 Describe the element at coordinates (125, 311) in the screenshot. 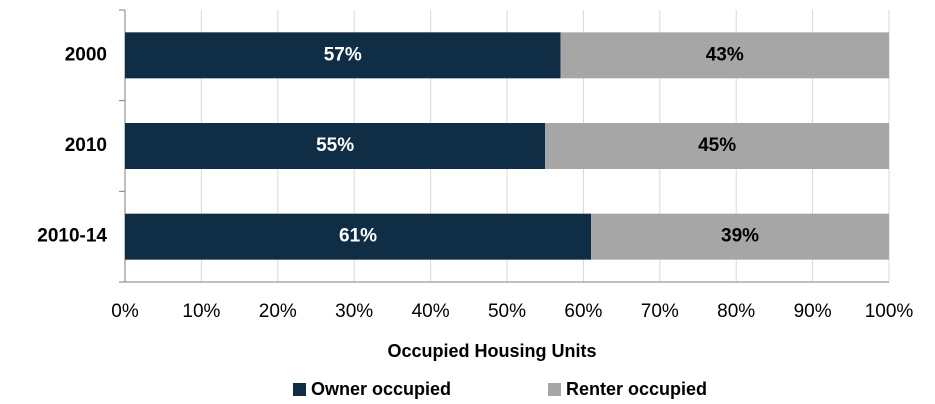

I see `x-tick-label: 0%` at that location.